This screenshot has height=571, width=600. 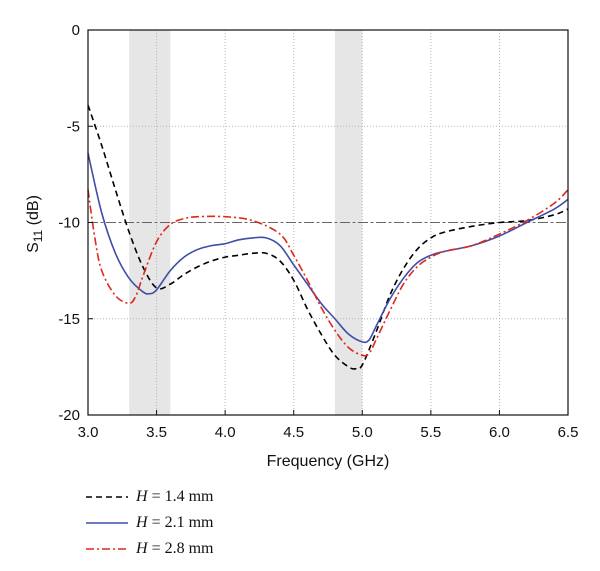 I want to click on legend-item-3: H = 2.8 mm, so click(x=149, y=549).